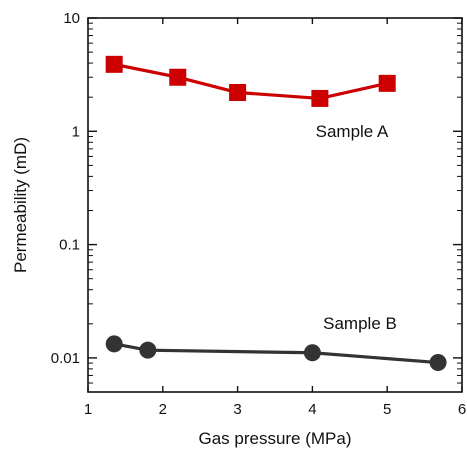 This screenshot has height=450, width=467. I want to click on series-label-sample-a: Sample A, so click(352, 131).